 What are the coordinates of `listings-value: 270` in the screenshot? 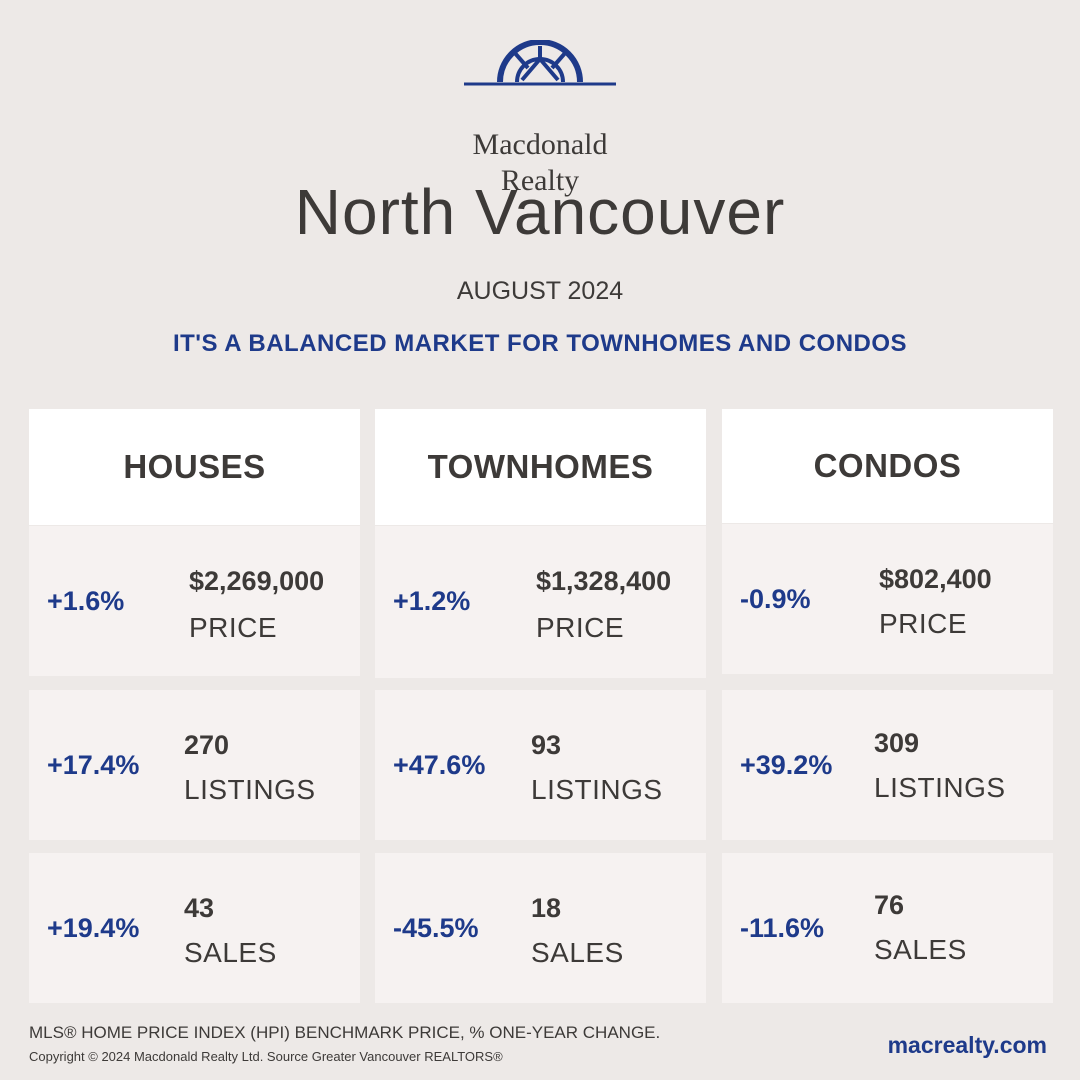 It's located at (207, 745).